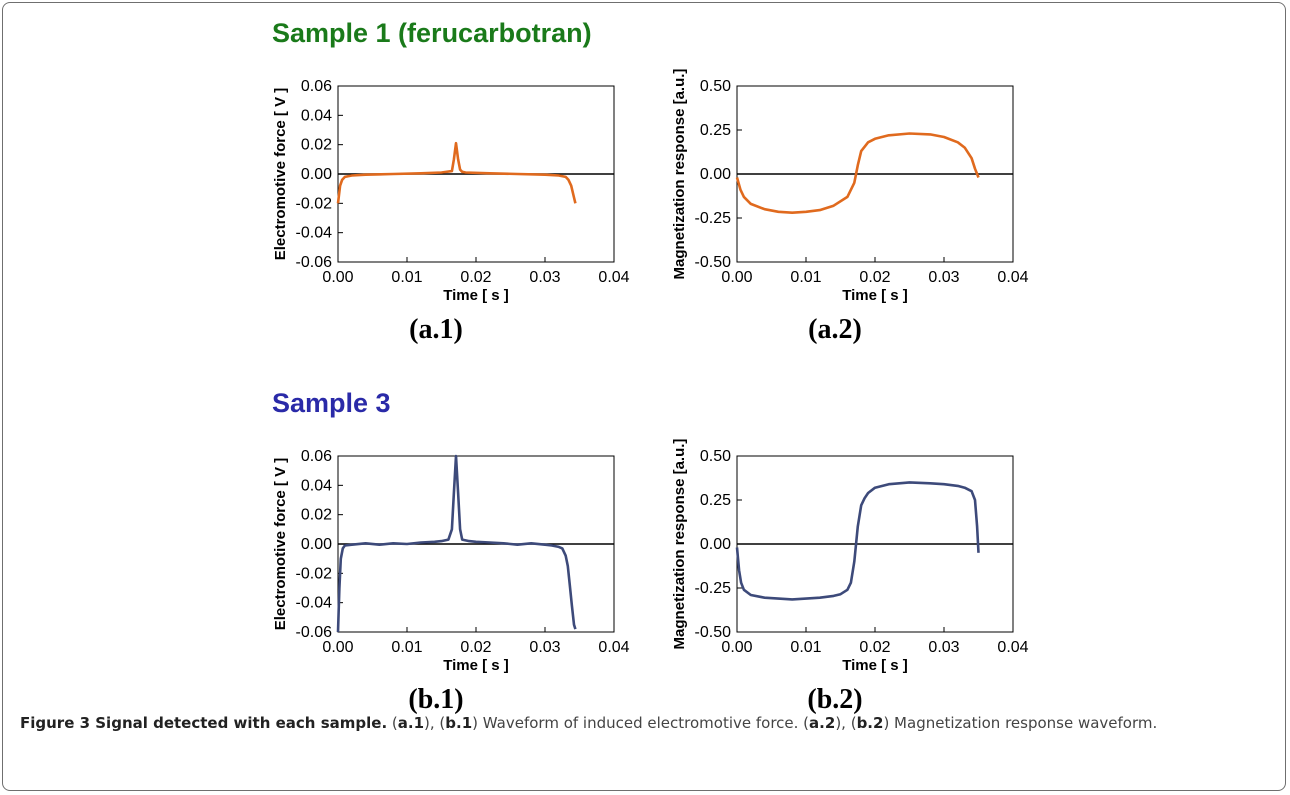  What do you see at coordinates (805, 277) in the screenshot?
I see `xtick-label-a2: 0.01` at bounding box center [805, 277].